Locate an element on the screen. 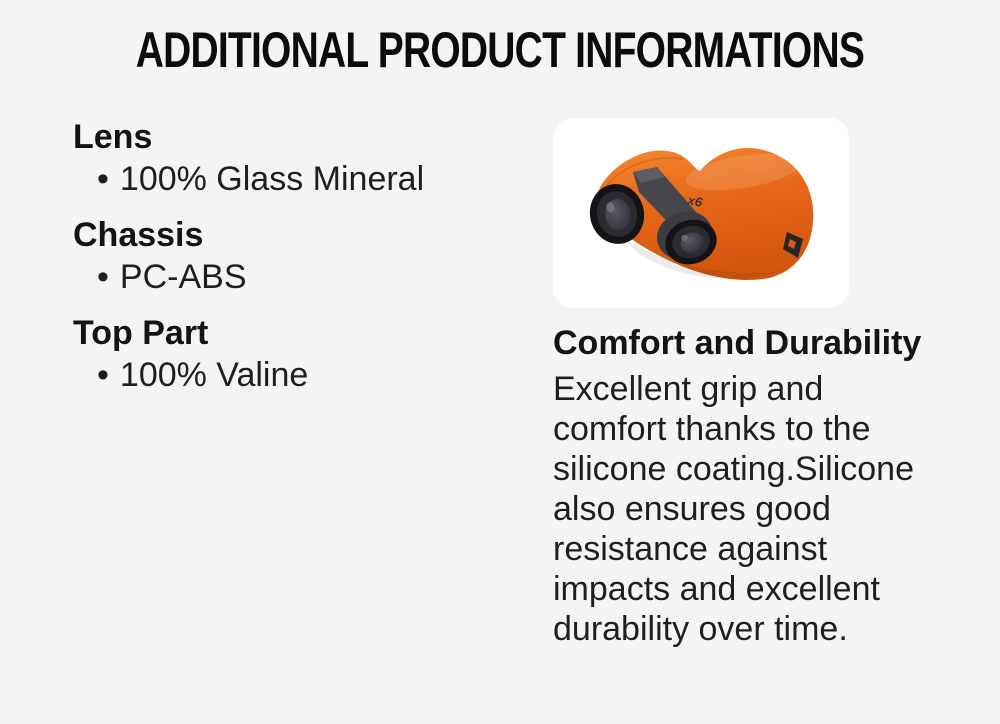  spec-items: PC-ABS is located at coordinates (313, 277).